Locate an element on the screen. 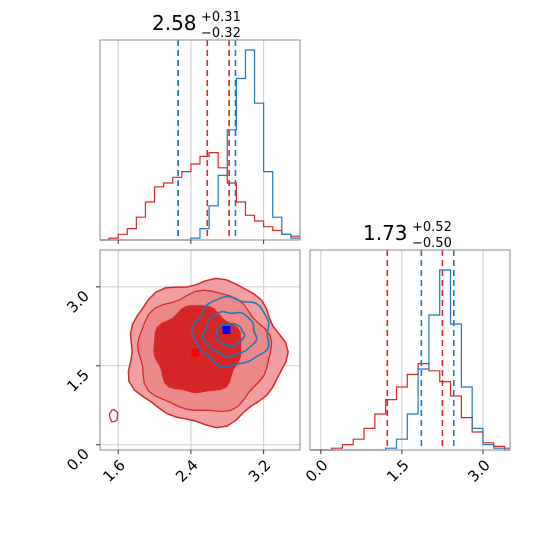  contour-blue-inner is located at coordinates (230, 335).